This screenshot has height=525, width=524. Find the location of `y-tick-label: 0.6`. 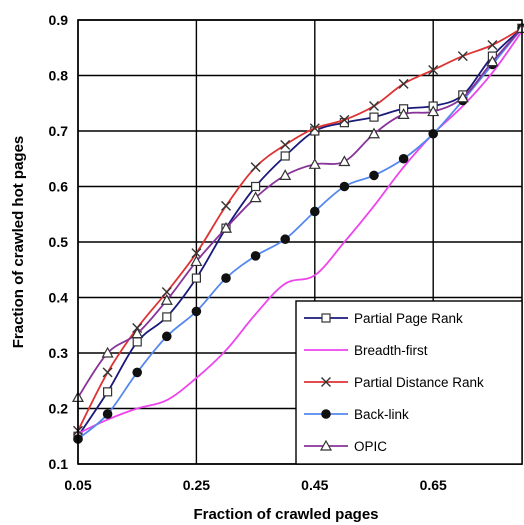

y-tick-label: 0.6 is located at coordinates (59, 187).